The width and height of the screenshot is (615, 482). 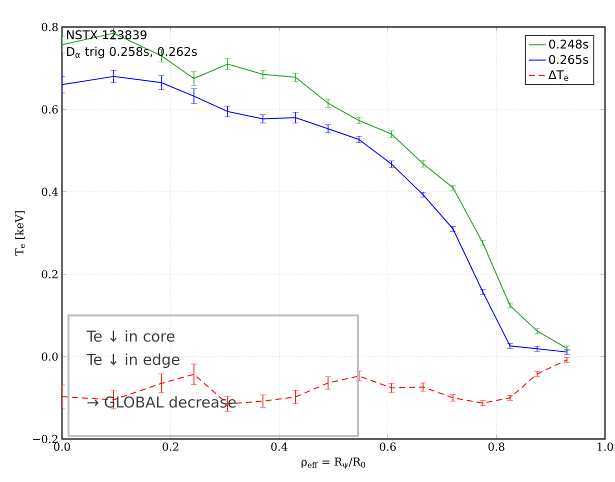 What do you see at coordinates (62, 446) in the screenshot?
I see `x-tick-label: 0.0` at bounding box center [62, 446].